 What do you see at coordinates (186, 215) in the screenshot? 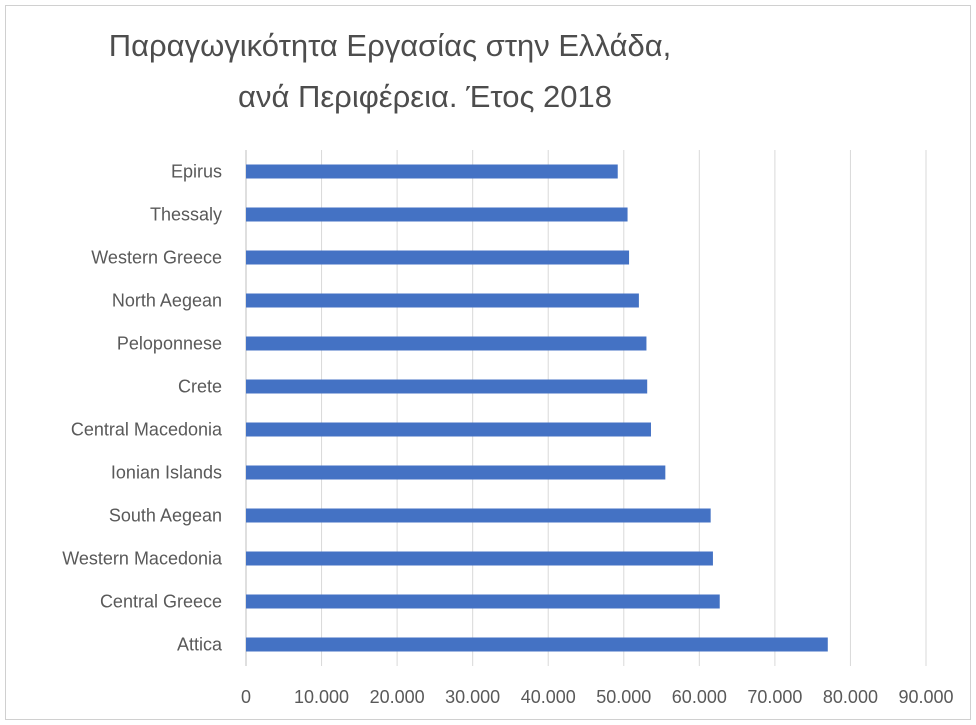
I see `category-label: Thessaly` at bounding box center [186, 215].